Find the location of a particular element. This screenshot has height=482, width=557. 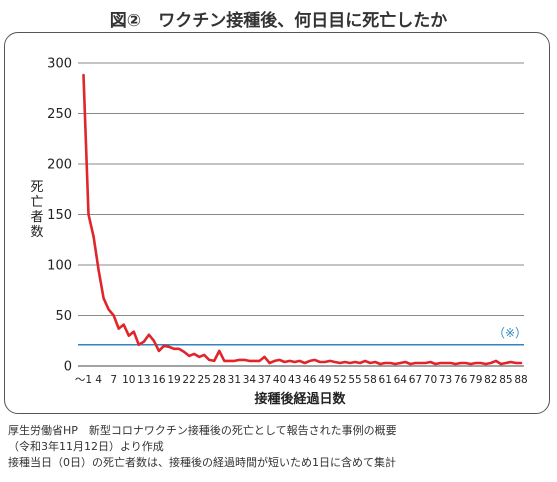

x-tick-label-28: 85 is located at coordinates (505, 380).